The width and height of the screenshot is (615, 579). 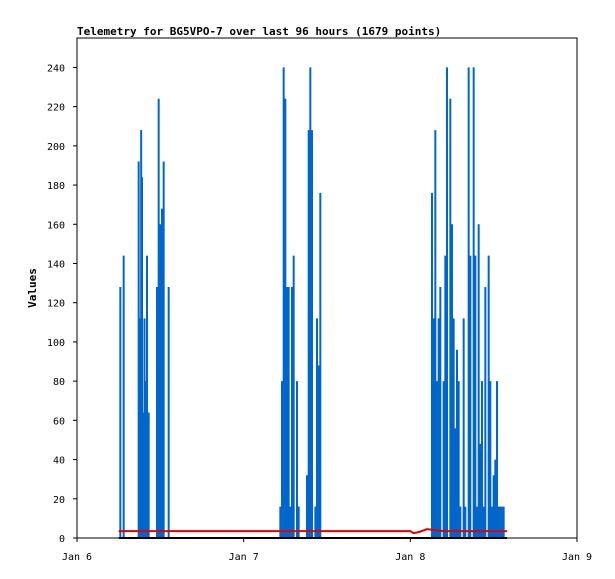 I want to click on y-axis: 0 20 40 60 80 100 120 140 160 180 200 220 240, so click(x=62, y=304).